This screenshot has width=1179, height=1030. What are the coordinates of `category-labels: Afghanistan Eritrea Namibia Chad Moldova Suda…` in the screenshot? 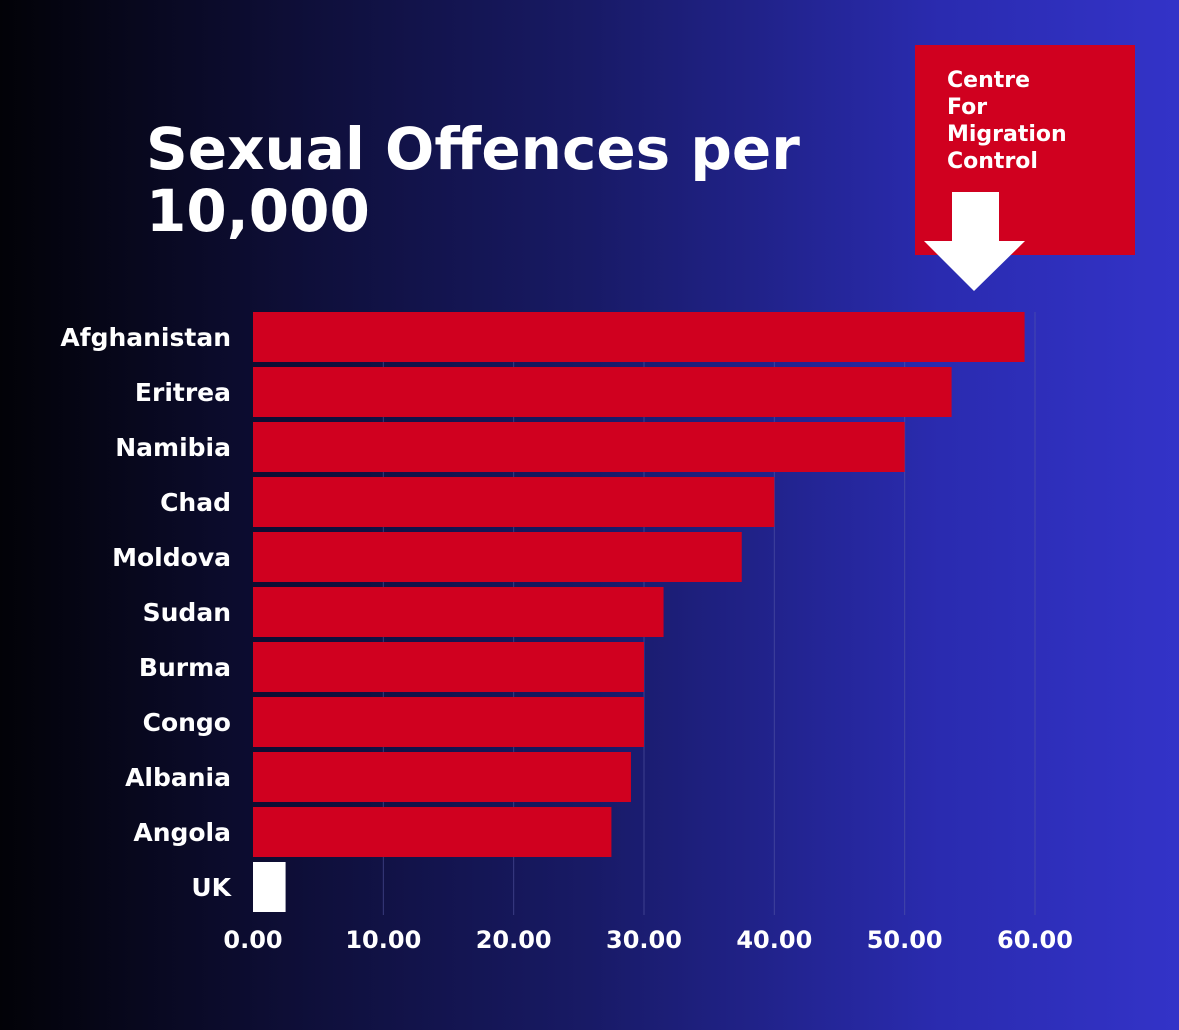 It's located at (146, 612).